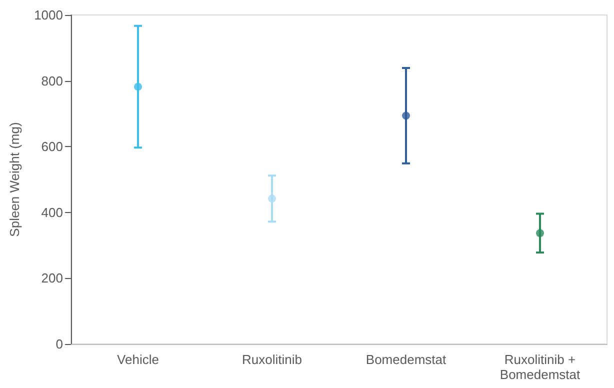  I want to click on y-tick-label: 400, so click(52, 212).